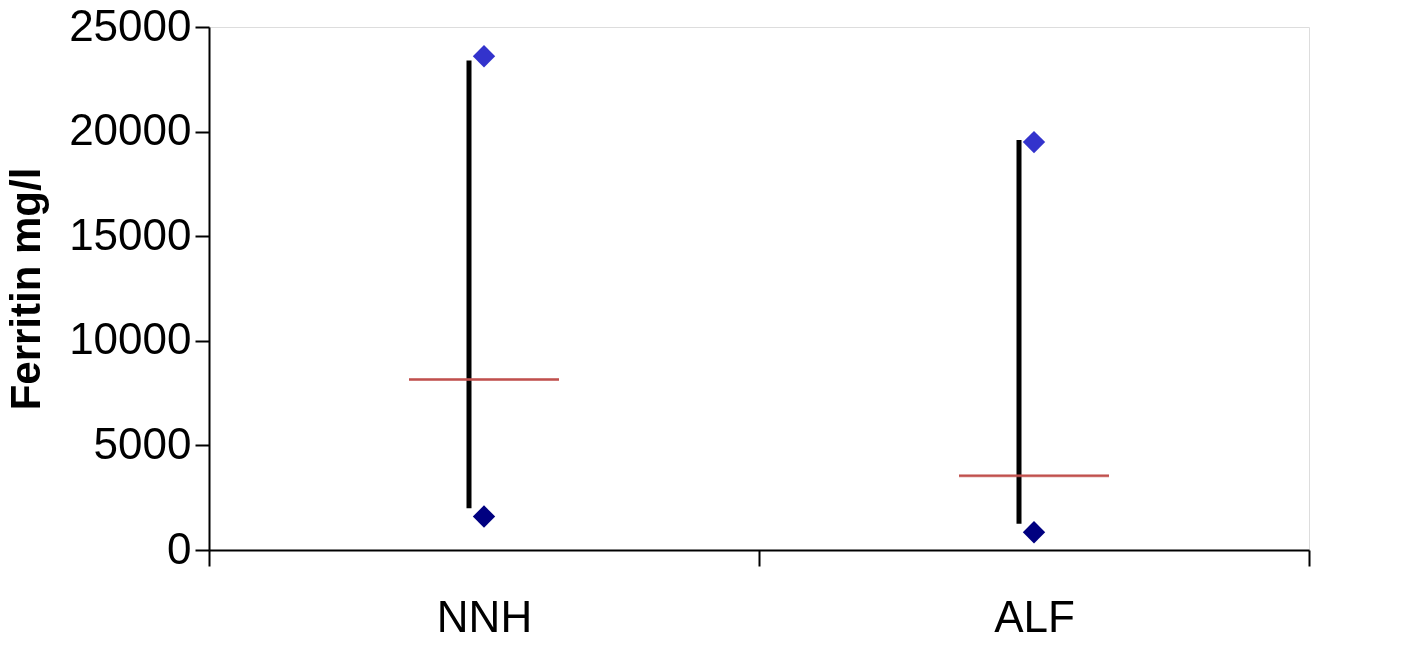  I want to click on x-tick-label: ALF, so click(1034, 616).